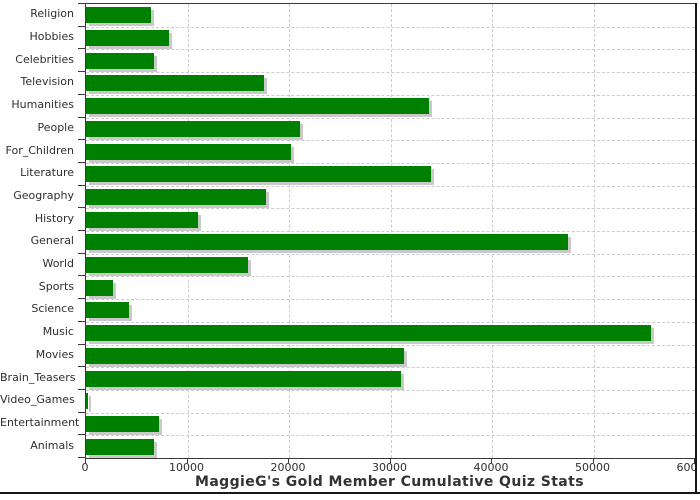 The width and height of the screenshot is (700, 500). What do you see at coordinates (259, 174) in the screenshot?
I see `bar-literature` at bounding box center [259, 174].